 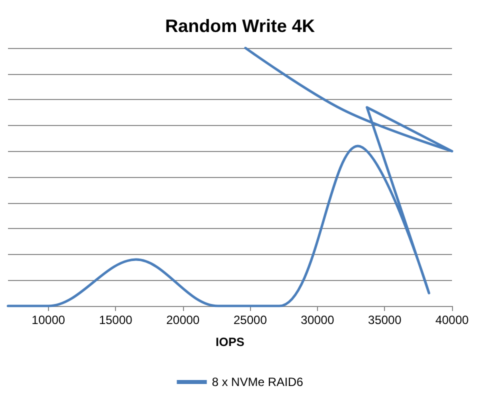 What do you see at coordinates (317, 320) in the screenshot?
I see `x-tick-label: 30000` at bounding box center [317, 320].